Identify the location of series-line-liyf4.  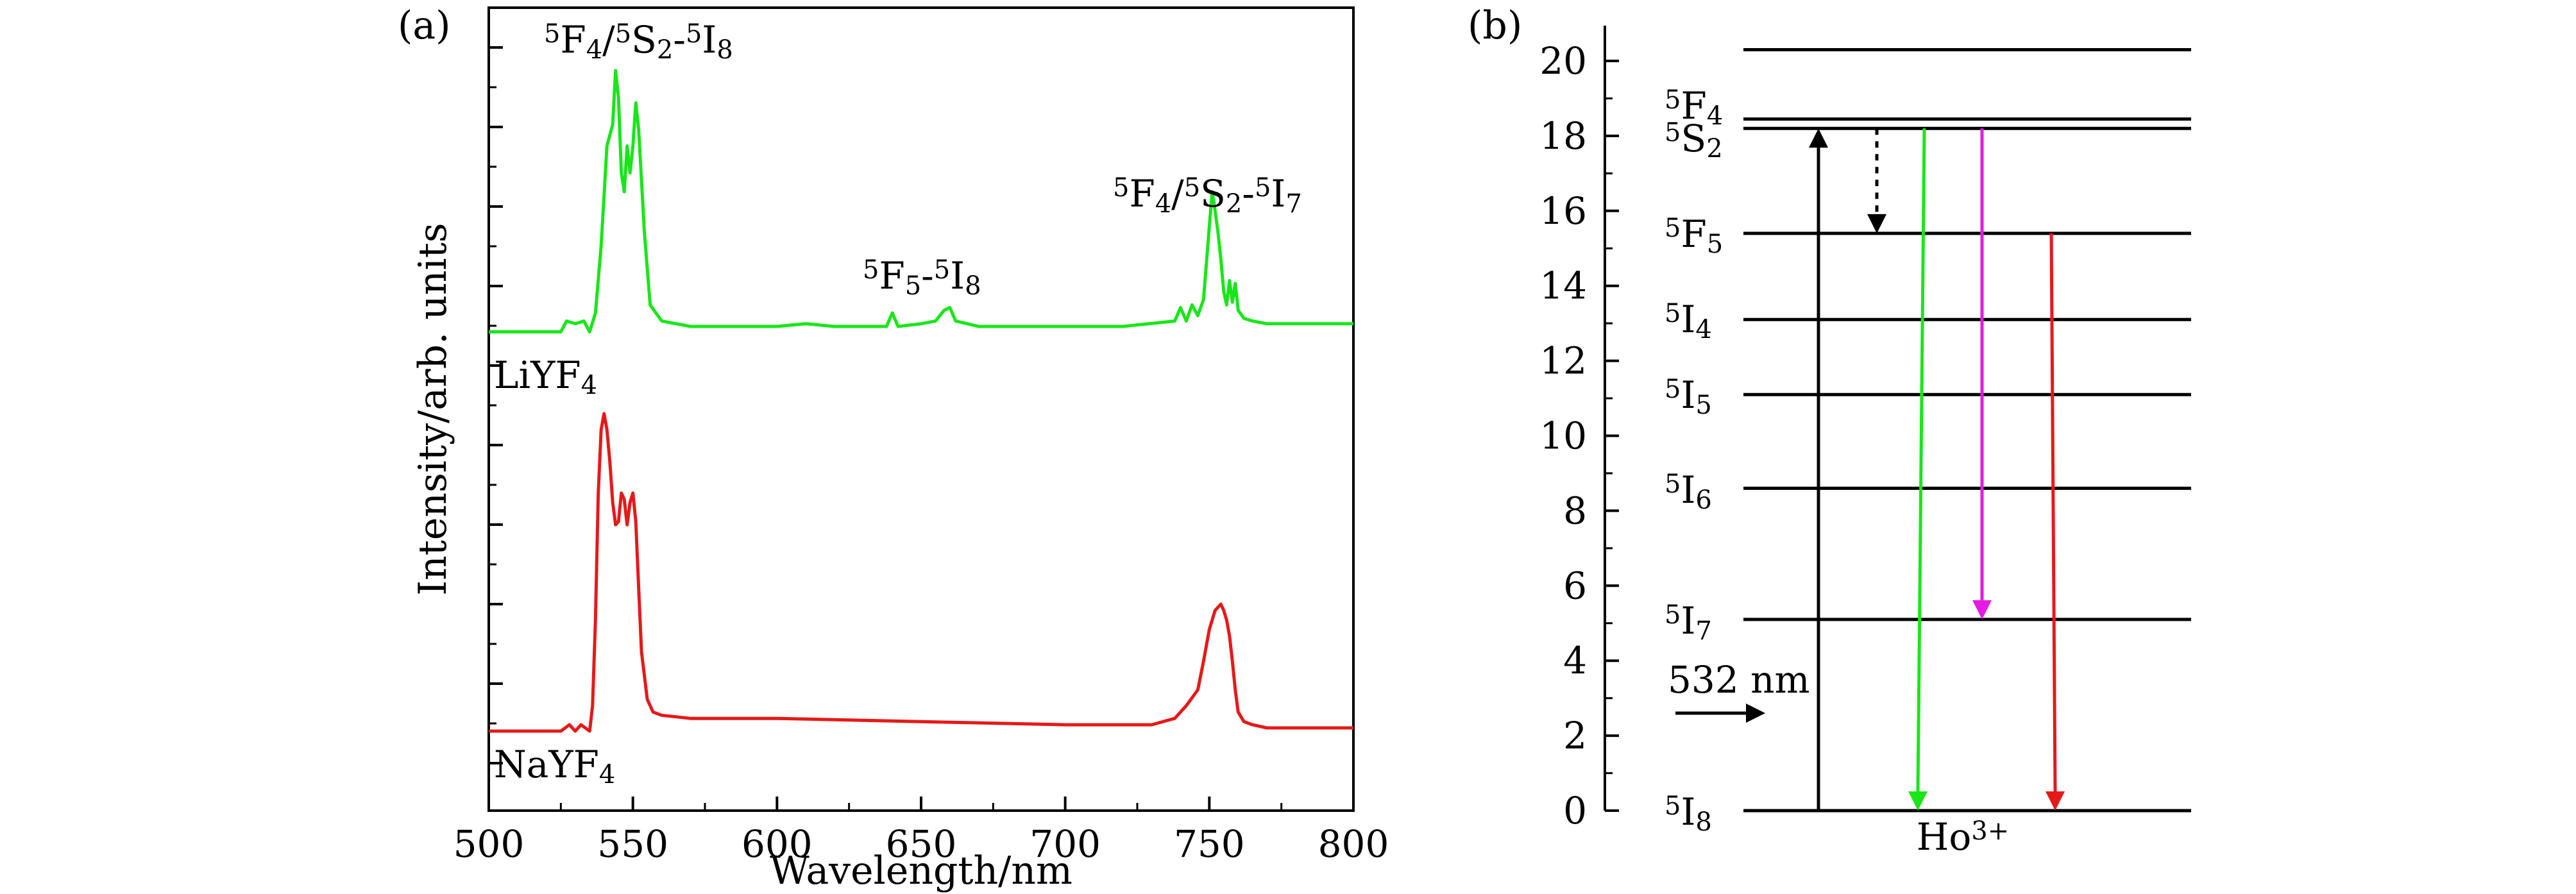
(921, 201).